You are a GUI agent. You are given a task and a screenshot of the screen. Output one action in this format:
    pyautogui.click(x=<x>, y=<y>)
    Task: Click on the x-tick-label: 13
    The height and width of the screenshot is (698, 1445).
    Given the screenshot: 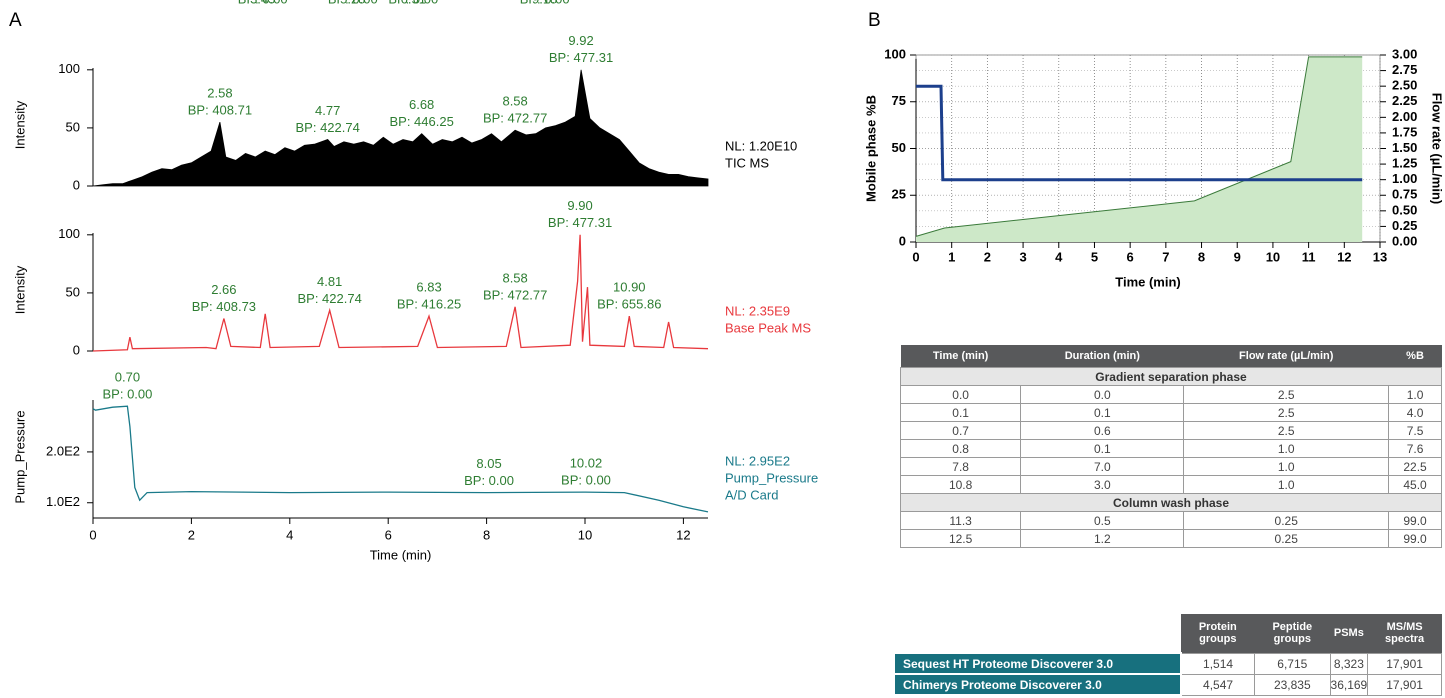 What is the action you would take?
    pyautogui.click(x=1380, y=256)
    